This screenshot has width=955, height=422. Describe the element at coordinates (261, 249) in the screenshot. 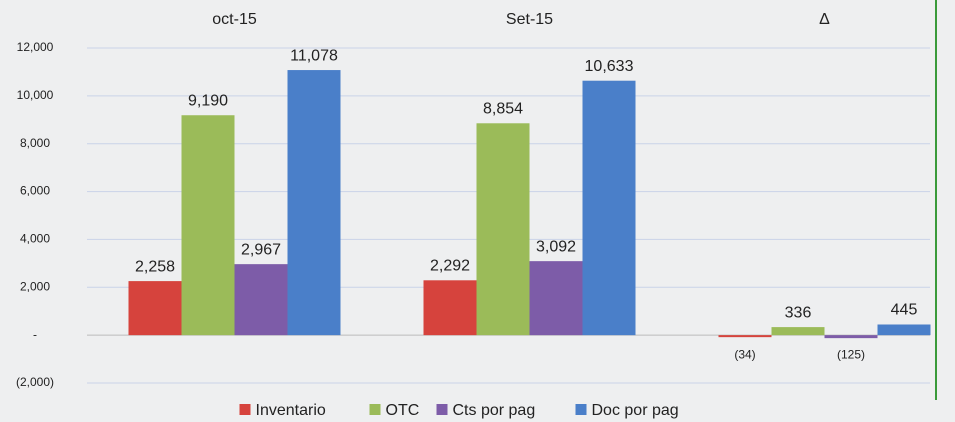

I see `data-label: 2,967` at that location.